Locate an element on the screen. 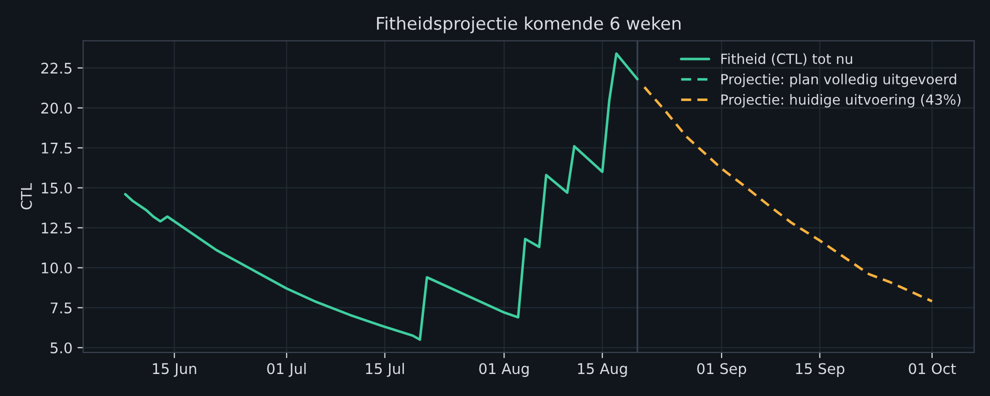  y-tick-label: 17.5 is located at coordinates (57, 148).